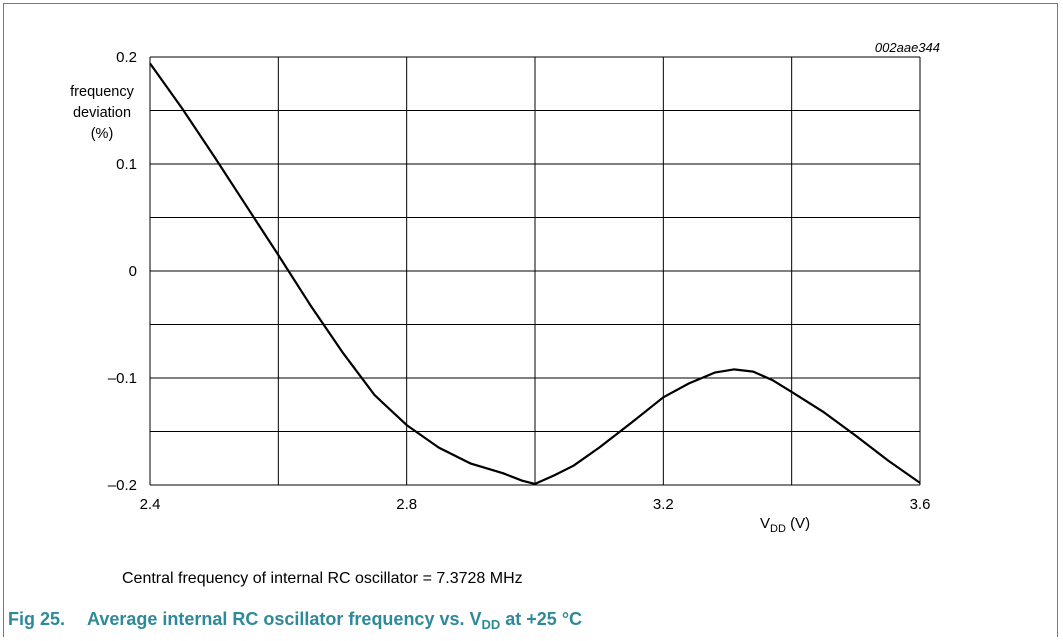 This screenshot has width=1063, height=641. What do you see at coordinates (785, 525) in the screenshot?
I see `x-axis-title: VDD (V)` at bounding box center [785, 525].